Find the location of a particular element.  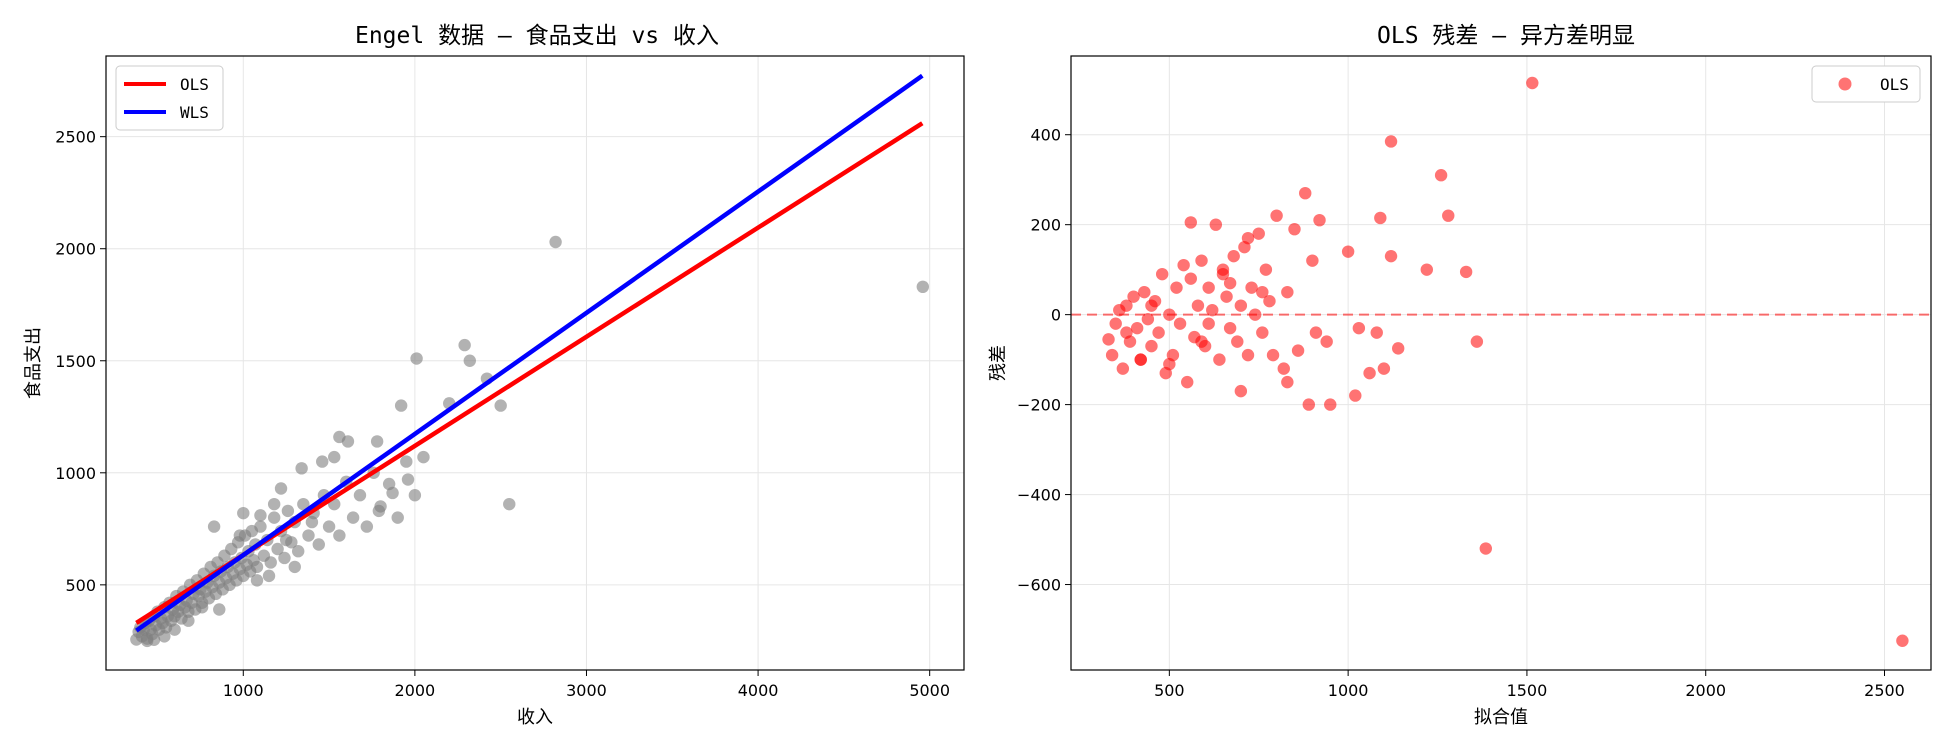

x-axis-label: 收入 is located at coordinates (535, 717).